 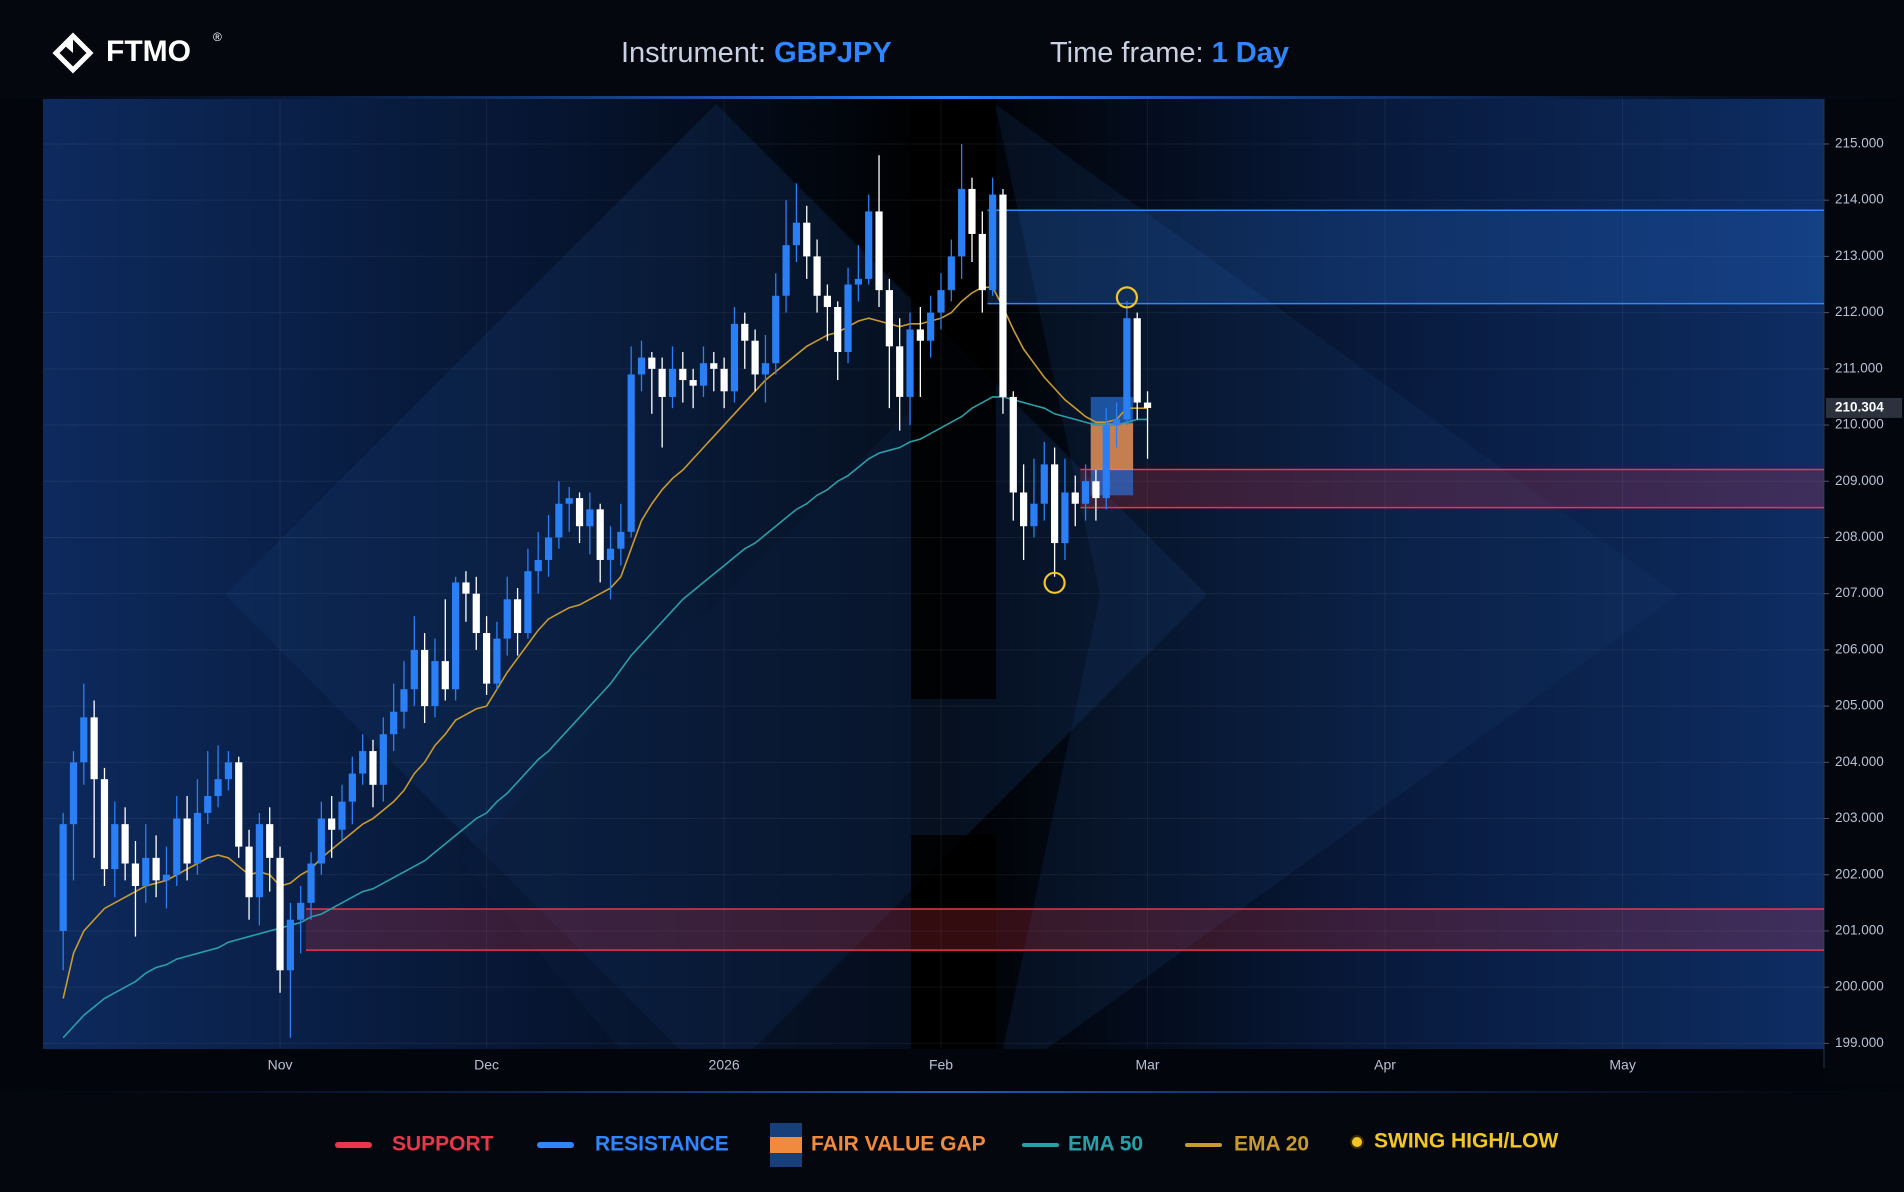 What do you see at coordinates (1859, 367) in the screenshot?
I see `y-tick-label: 211.000` at bounding box center [1859, 367].